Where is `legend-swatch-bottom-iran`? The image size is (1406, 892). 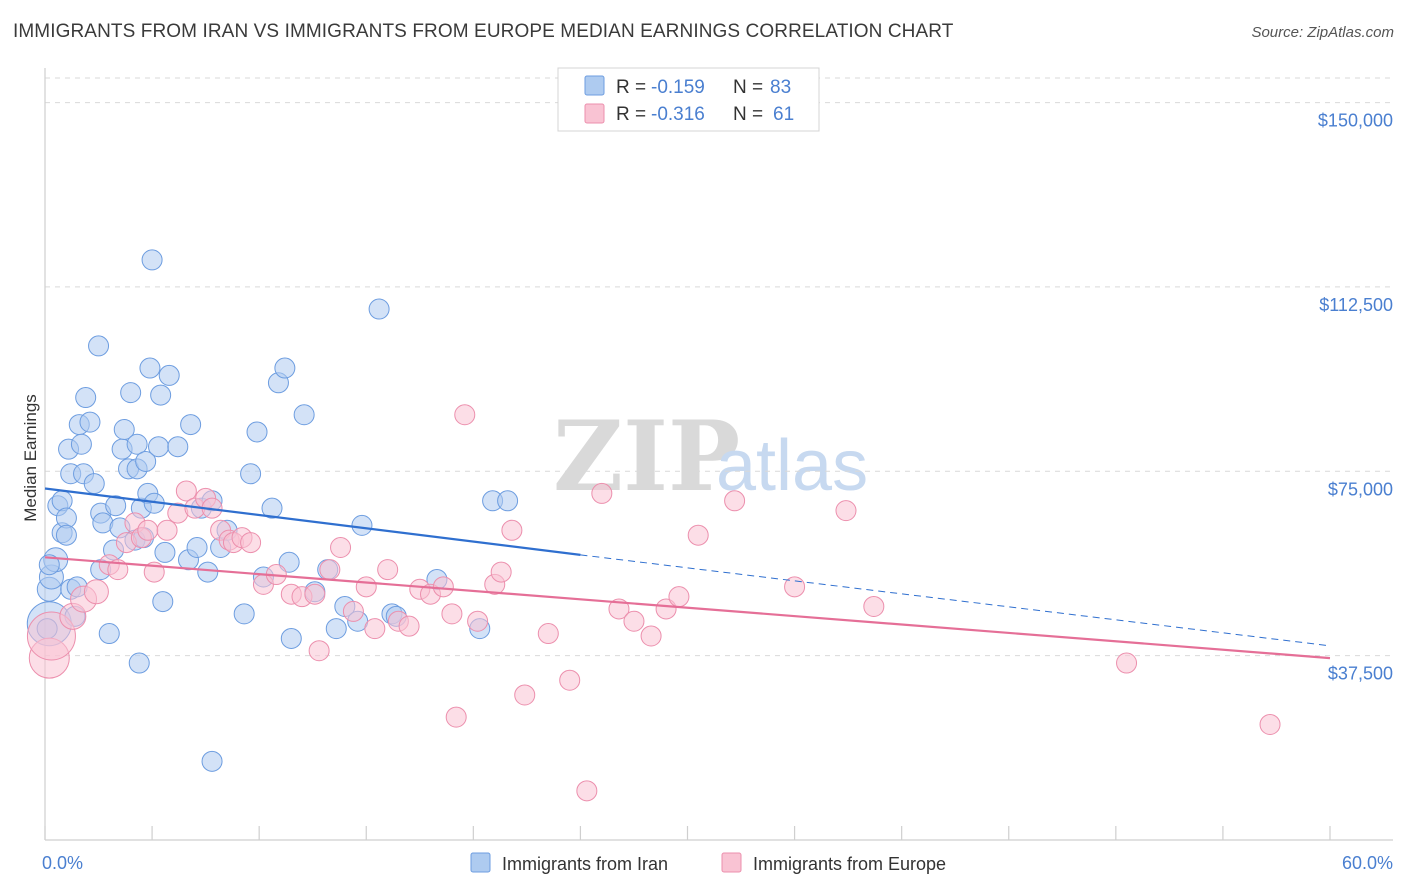
legend-swatch-bottom-iran is located at coordinates (480, 862).